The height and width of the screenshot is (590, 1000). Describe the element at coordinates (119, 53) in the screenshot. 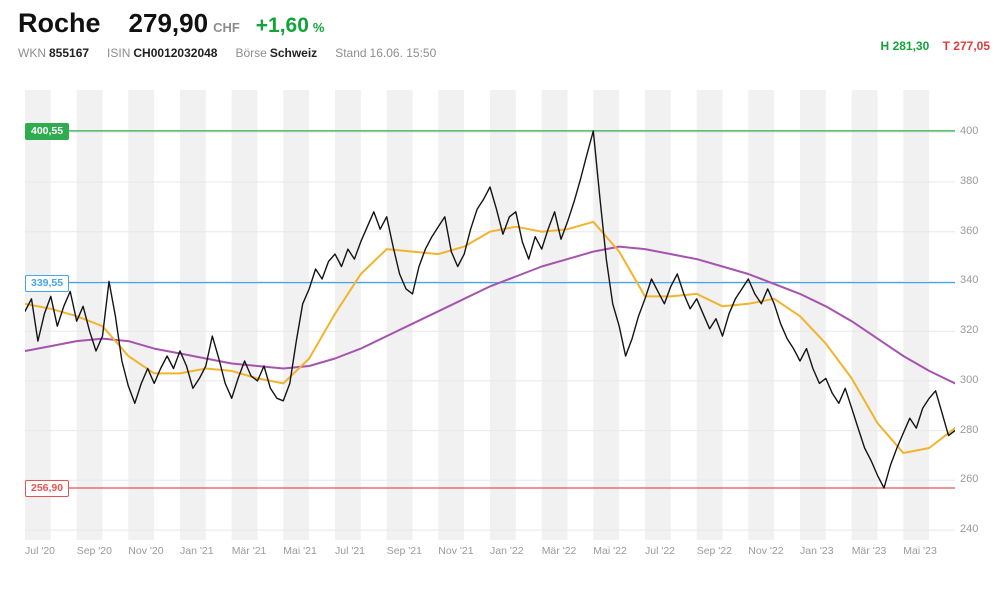

I see `isin-label: ISIN` at that location.